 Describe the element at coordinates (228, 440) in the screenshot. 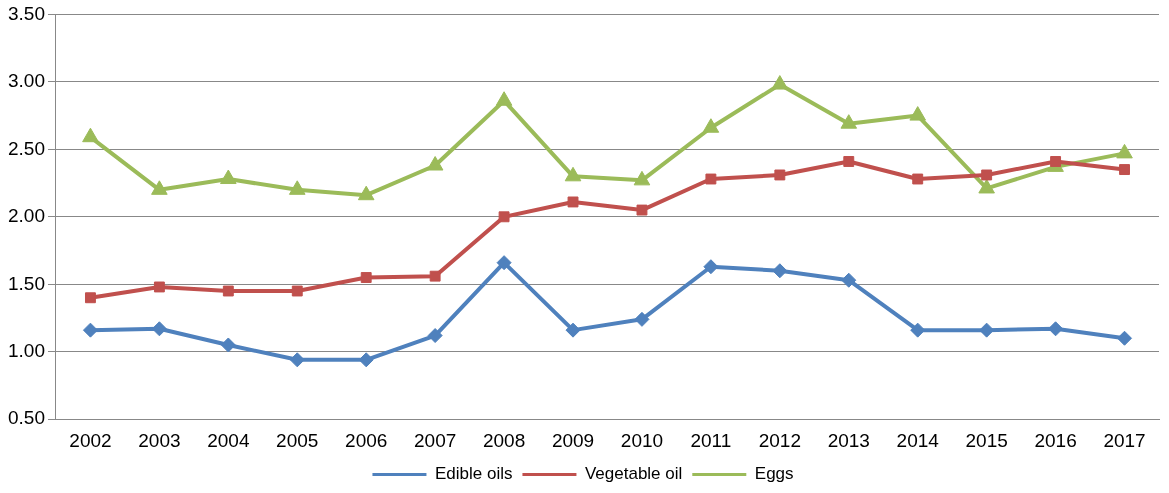

I see `x-tick-label: 2004` at that location.